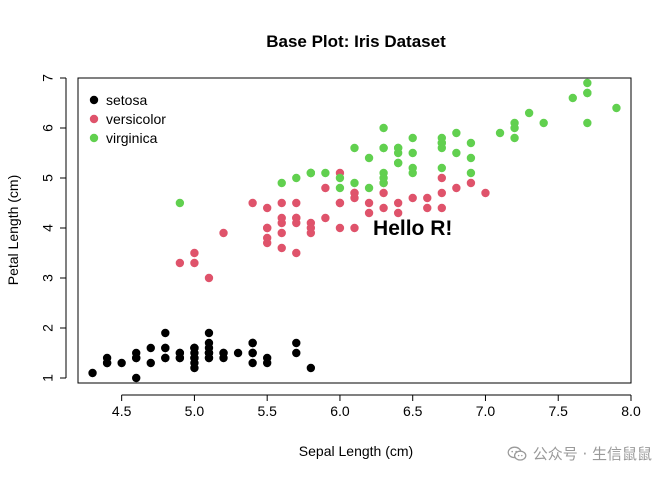 The image size is (672, 480). Describe the element at coordinates (48, 378) in the screenshot. I see `y-tick-label: 1` at that location.